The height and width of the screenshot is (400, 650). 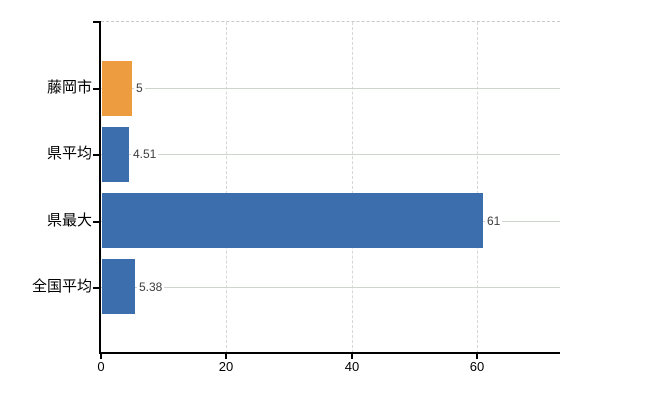 What do you see at coordinates (330, 21) in the screenshot?
I see `plot-top-border` at bounding box center [330, 21].